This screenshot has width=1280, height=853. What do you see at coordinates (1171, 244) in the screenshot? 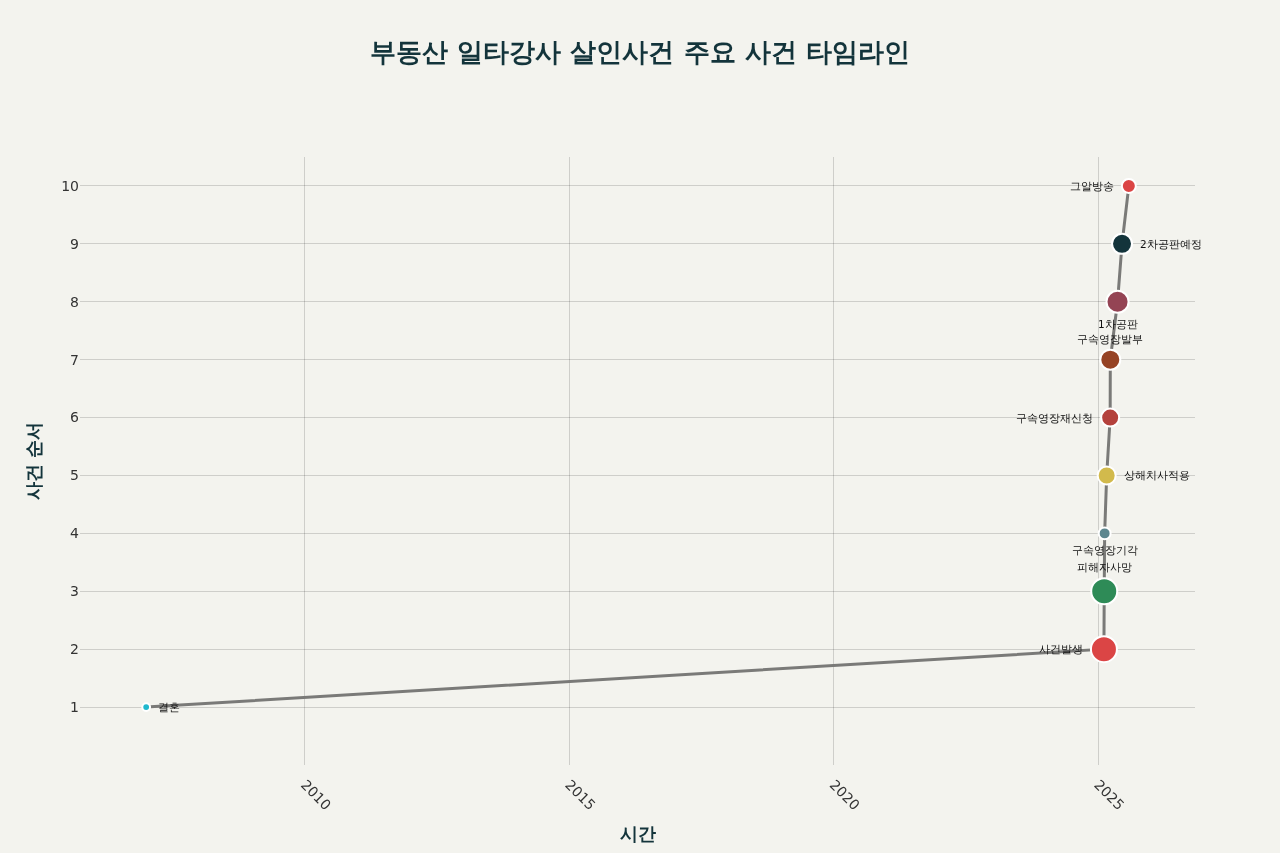
I see `annotation: 2차공판예정` at bounding box center [1171, 244].